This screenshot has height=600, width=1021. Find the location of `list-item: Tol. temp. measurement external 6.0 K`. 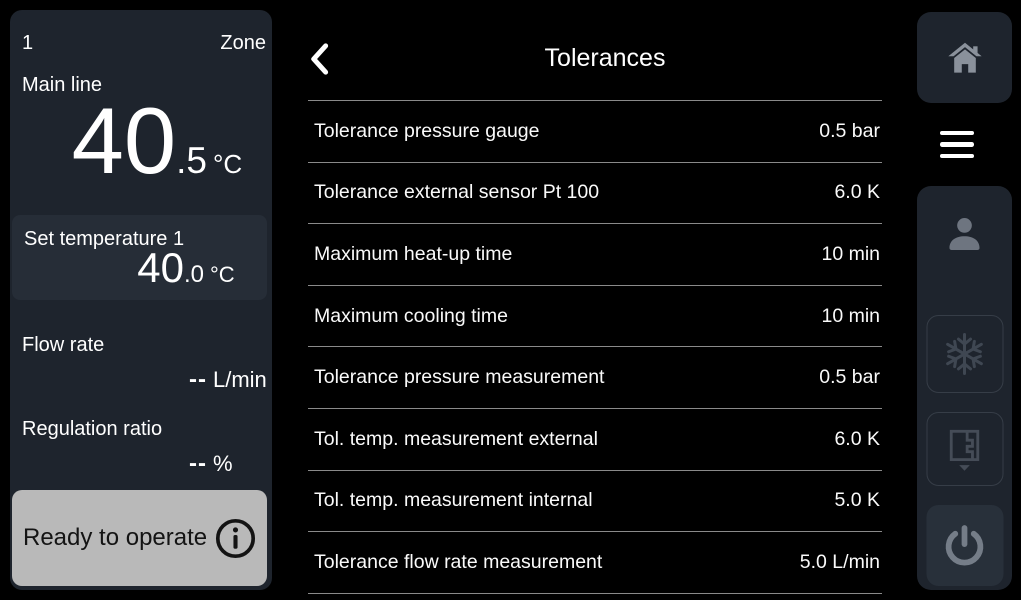

list-item: Tol. temp. measurement external 6.0 K is located at coordinates (595, 440).